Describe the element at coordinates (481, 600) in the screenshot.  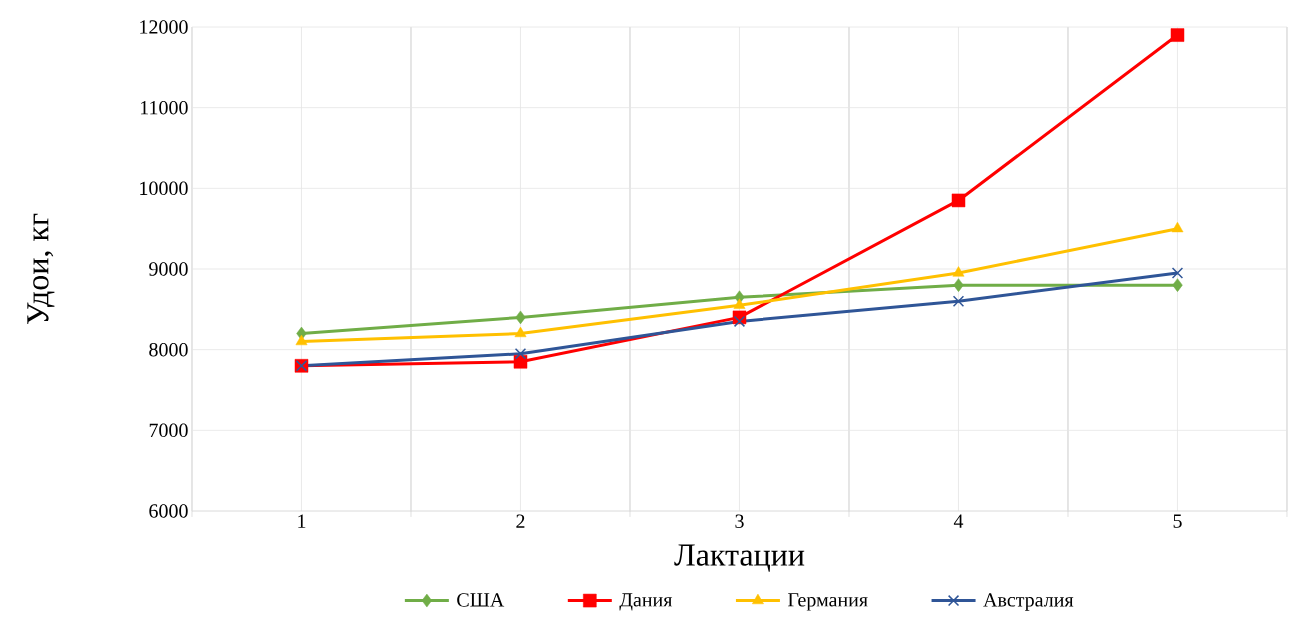
I see `legend-label: США` at that location.